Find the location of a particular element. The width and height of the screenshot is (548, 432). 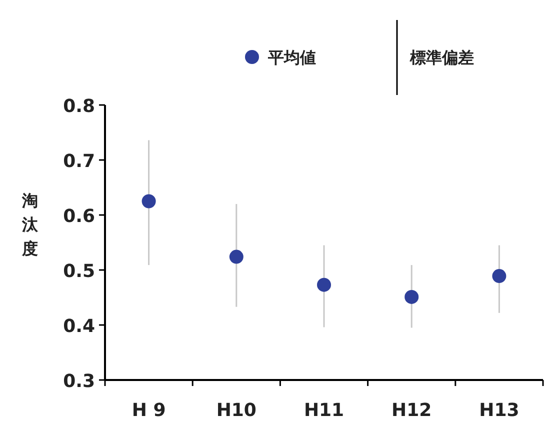

y-tick-label: 0.3 is located at coordinates (79, 381).